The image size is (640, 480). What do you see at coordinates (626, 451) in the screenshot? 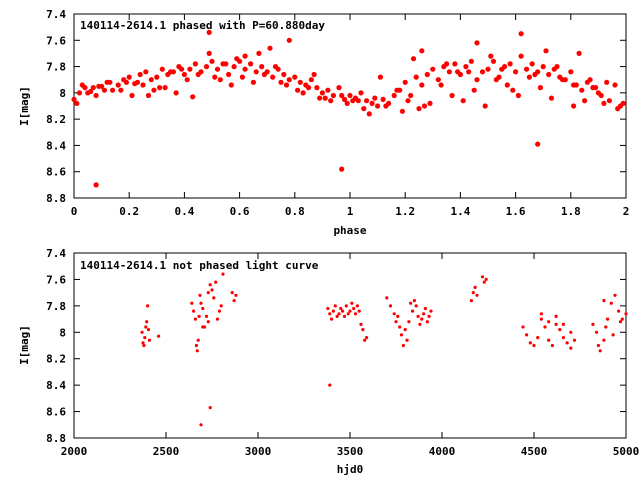
I see `x-tick-label: 5000` at bounding box center [626, 451].